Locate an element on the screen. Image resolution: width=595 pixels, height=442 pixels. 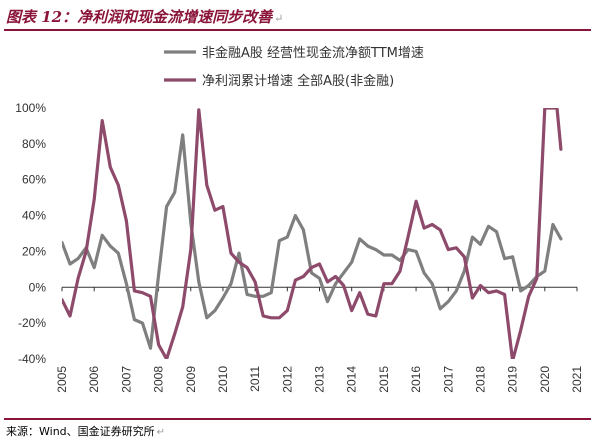
y-tick-label: 100% is located at coordinates (30, 108).